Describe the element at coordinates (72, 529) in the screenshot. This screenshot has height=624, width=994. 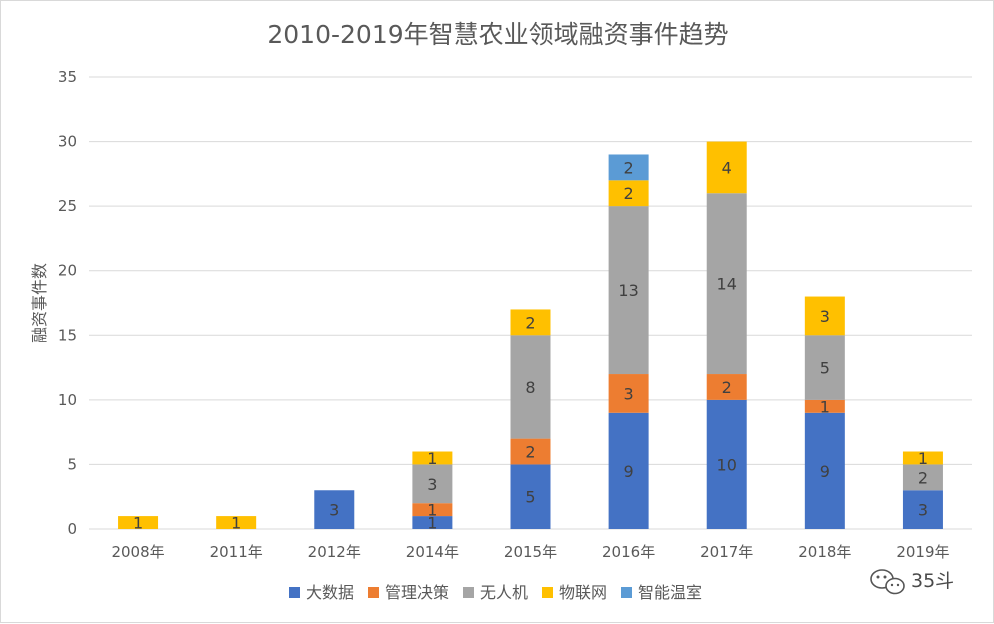
I see `y-tick-label: 0` at that location.